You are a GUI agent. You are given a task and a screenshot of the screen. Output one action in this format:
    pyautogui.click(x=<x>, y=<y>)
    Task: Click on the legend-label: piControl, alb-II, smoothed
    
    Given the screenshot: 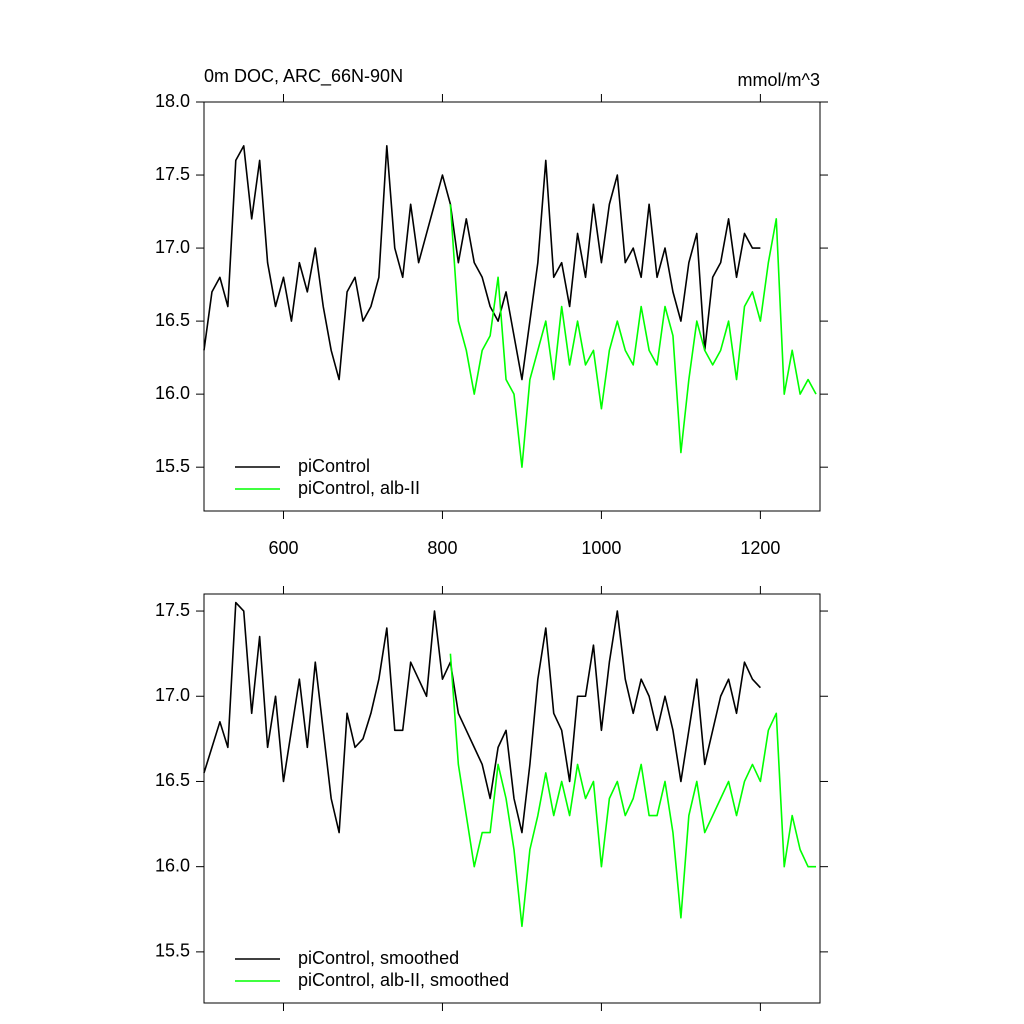 What is the action you would take?
    pyautogui.click(x=403, y=980)
    